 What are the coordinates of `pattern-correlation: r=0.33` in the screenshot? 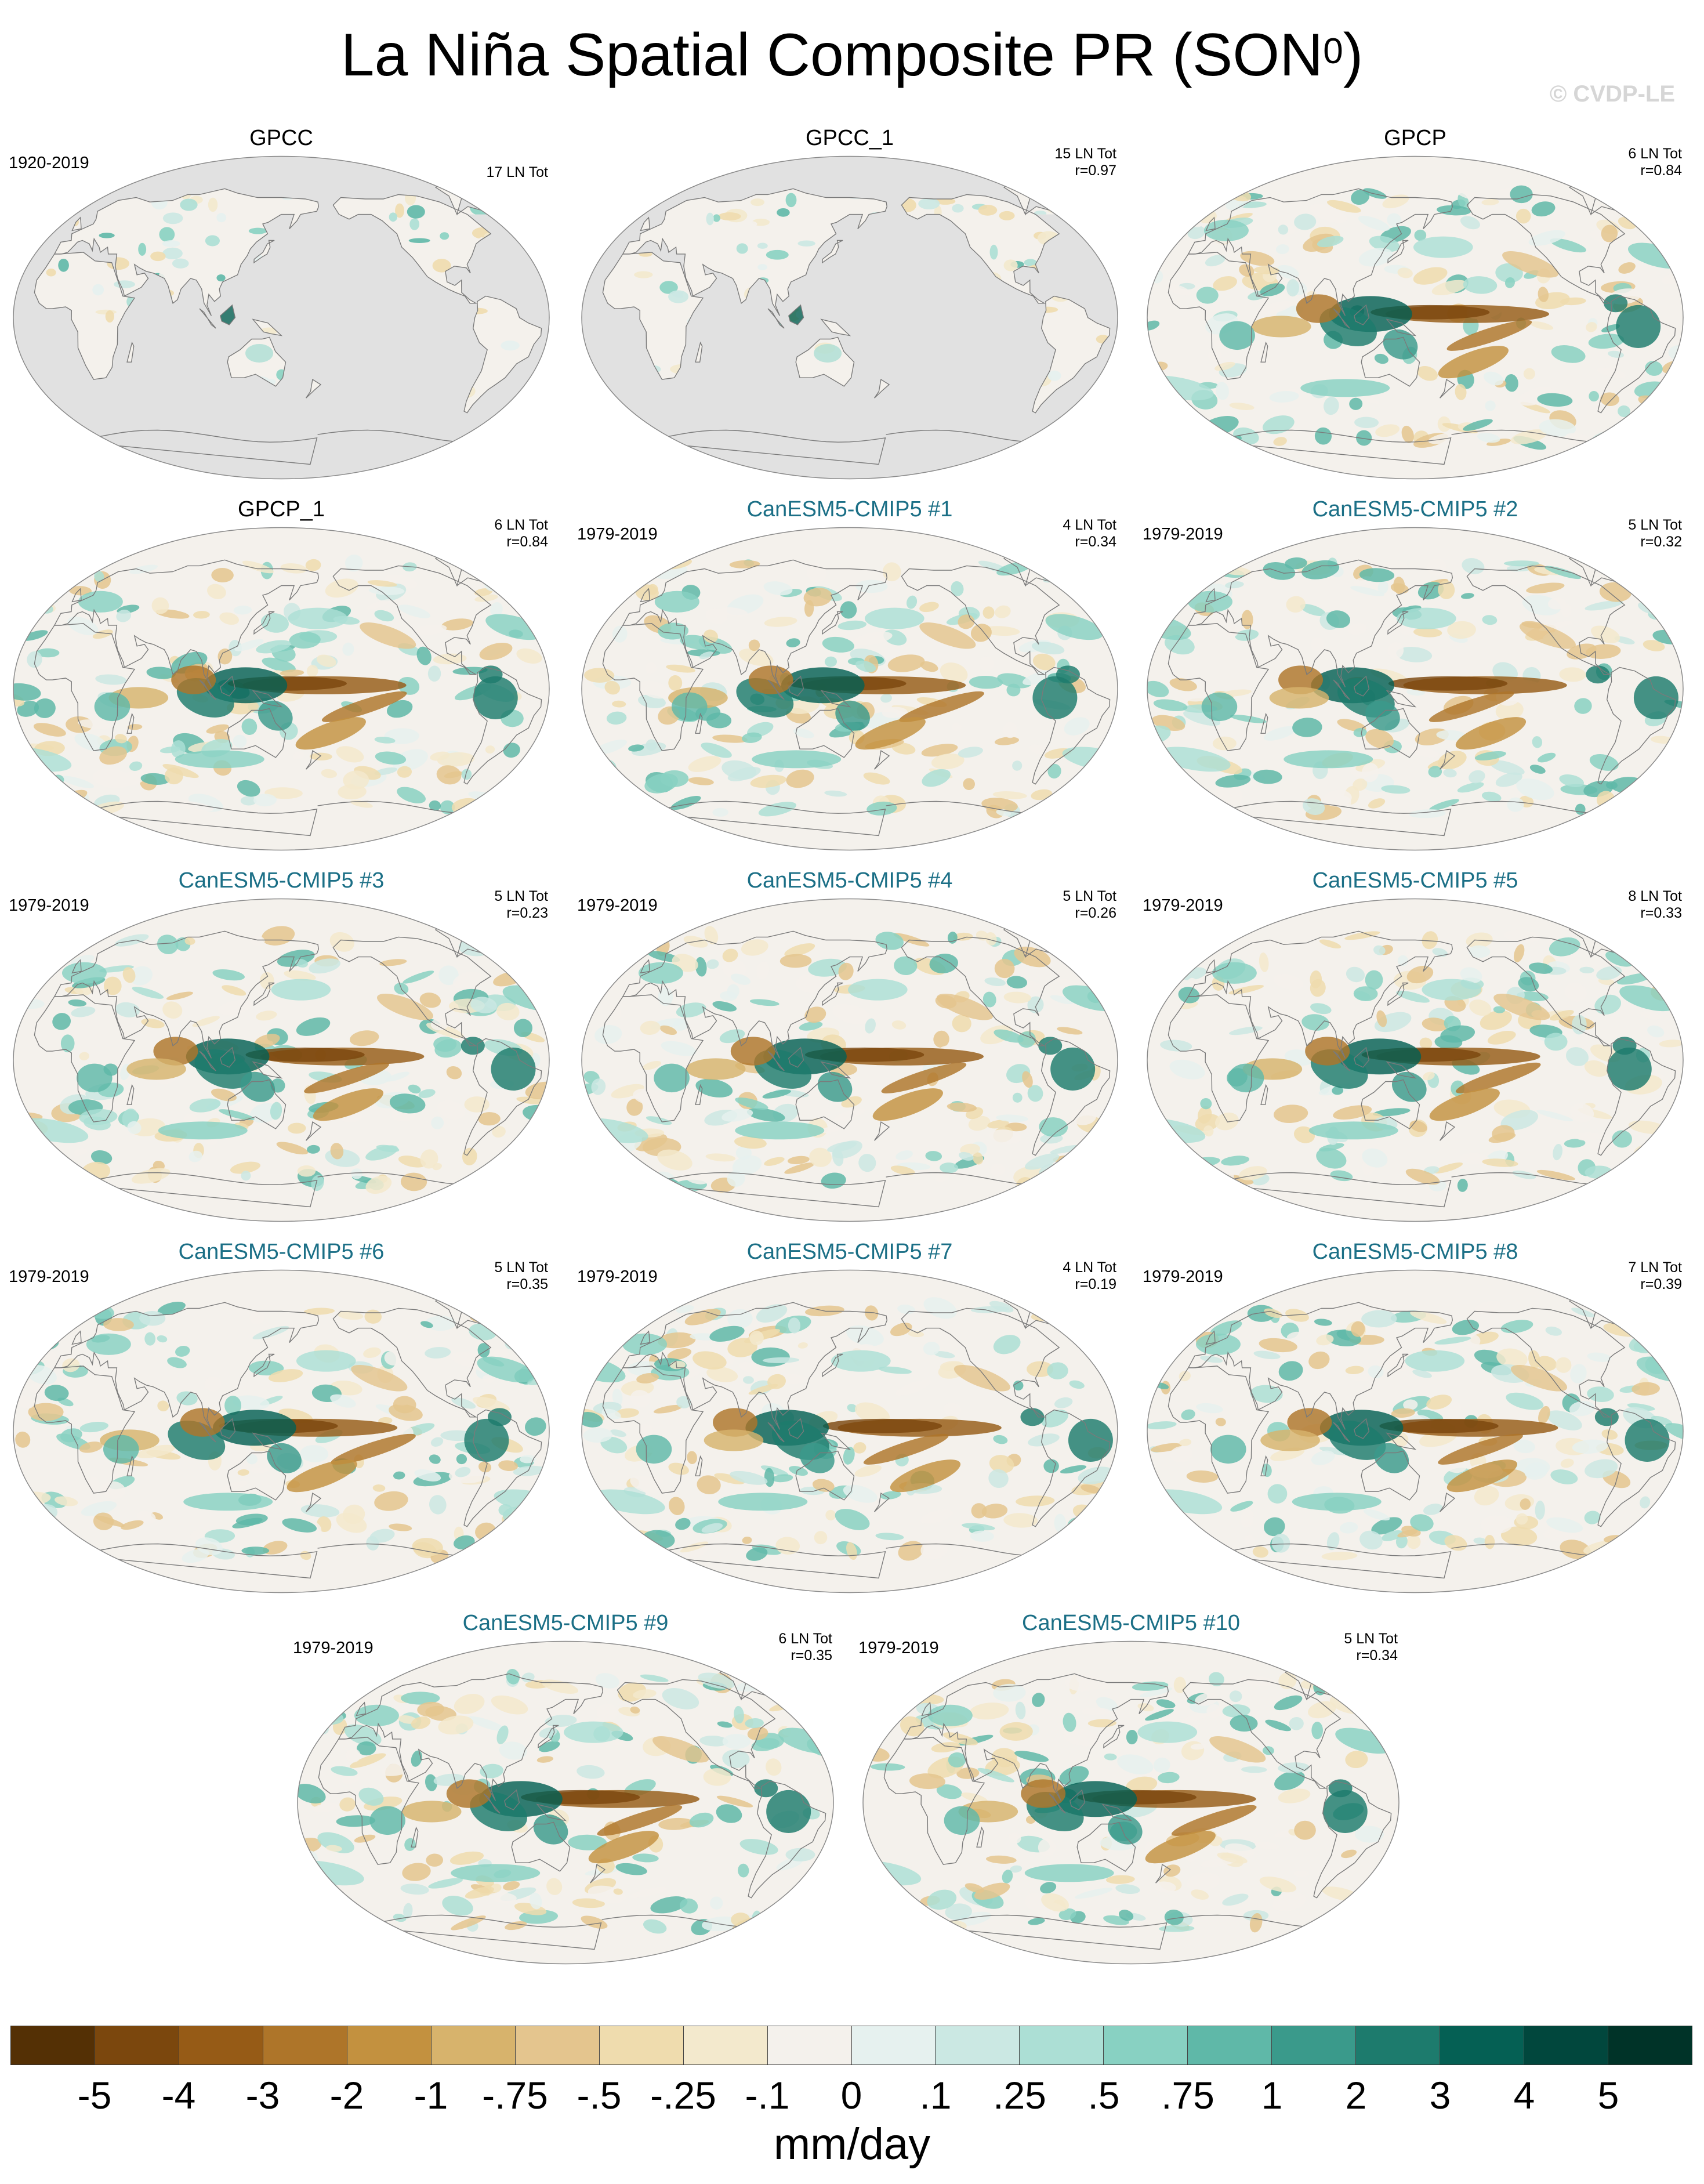 It's located at (1661, 913).